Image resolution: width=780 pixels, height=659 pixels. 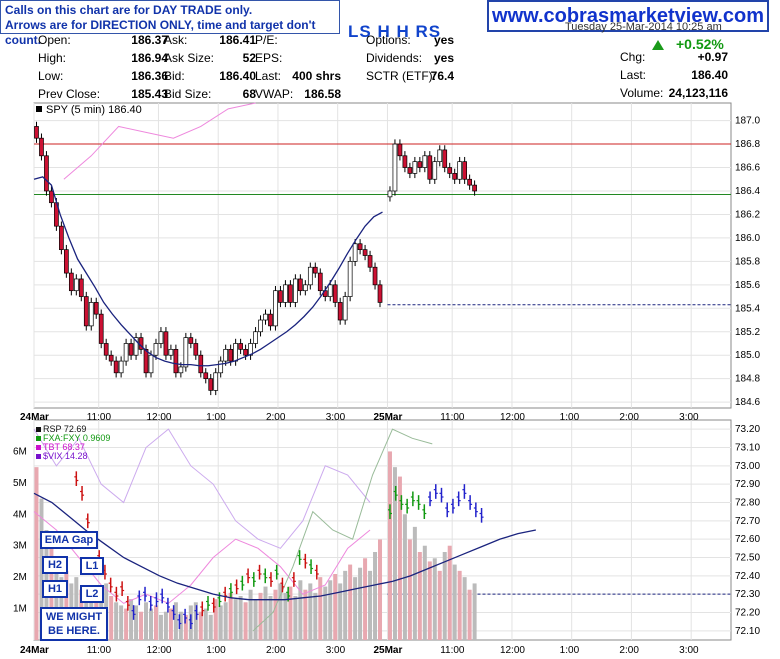 I want to click on quote-label: High:, so click(x=52, y=58).